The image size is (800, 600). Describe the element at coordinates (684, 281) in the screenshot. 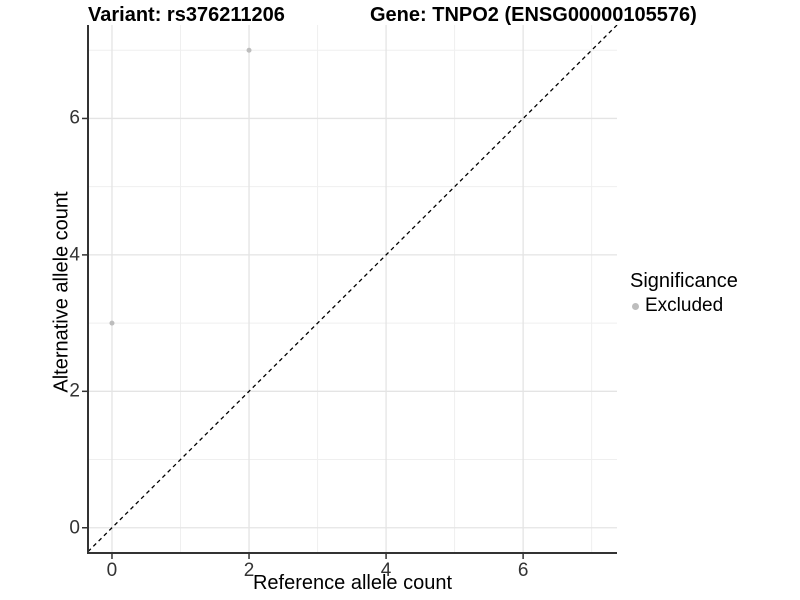

I see `legend-title: Significance` at that location.